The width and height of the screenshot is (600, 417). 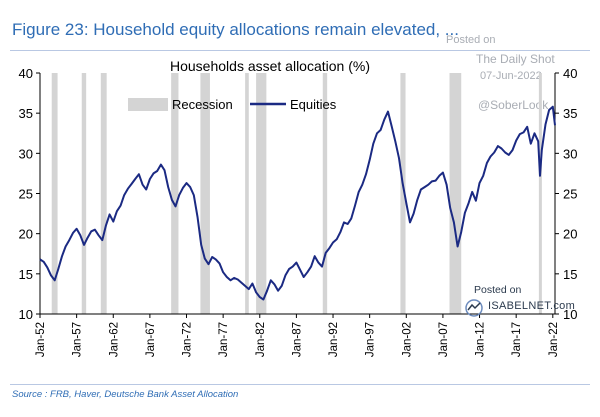 What do you see at coordinates (270, 66) in the screenshot?
I see `chart-title: Households asset allocation (%)` at bounding box center [270, 66].